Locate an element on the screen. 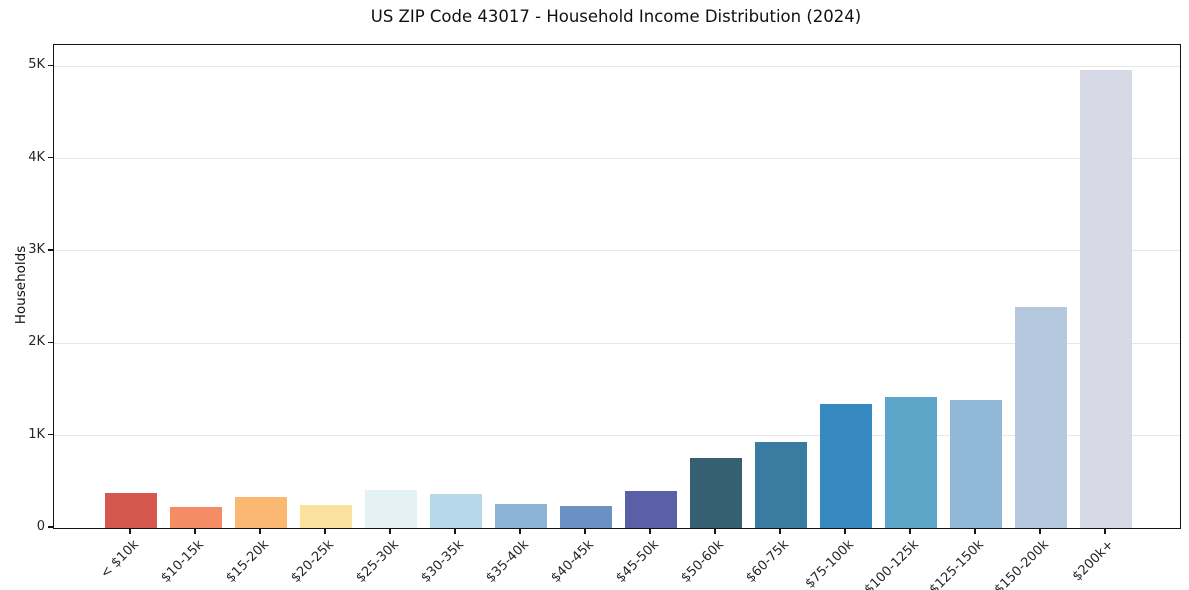 The height and width of the screenshot is (590, 1189). gridline-y-4k is located at coordinates (617, 159).